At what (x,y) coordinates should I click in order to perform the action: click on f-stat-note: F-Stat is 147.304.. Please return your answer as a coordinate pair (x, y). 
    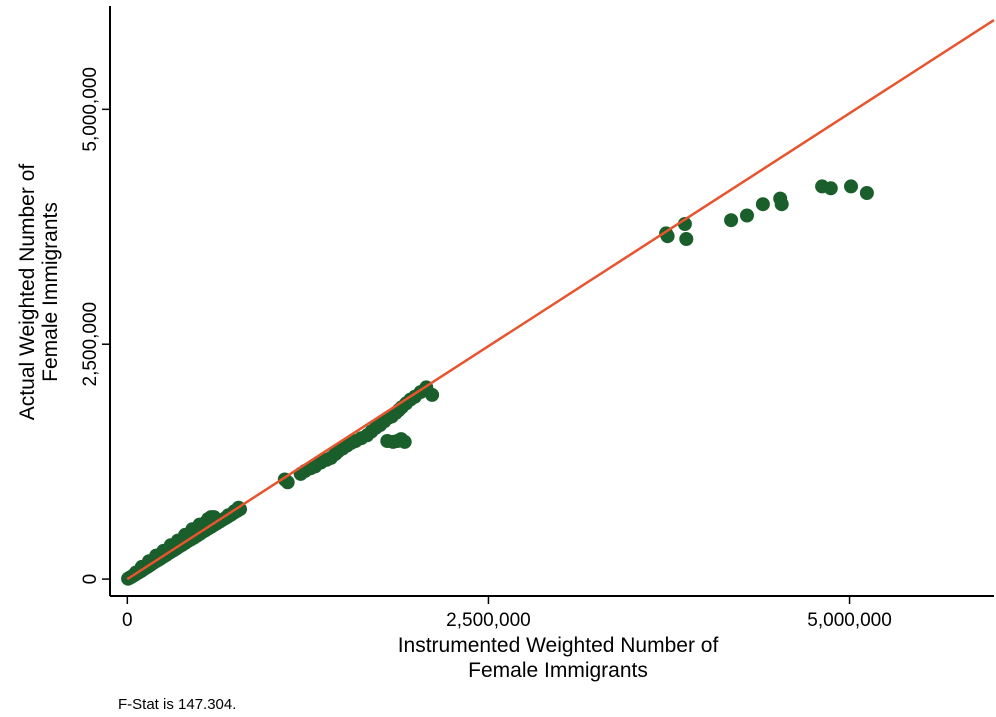
    Looking at the image, I should click on (177, 704).